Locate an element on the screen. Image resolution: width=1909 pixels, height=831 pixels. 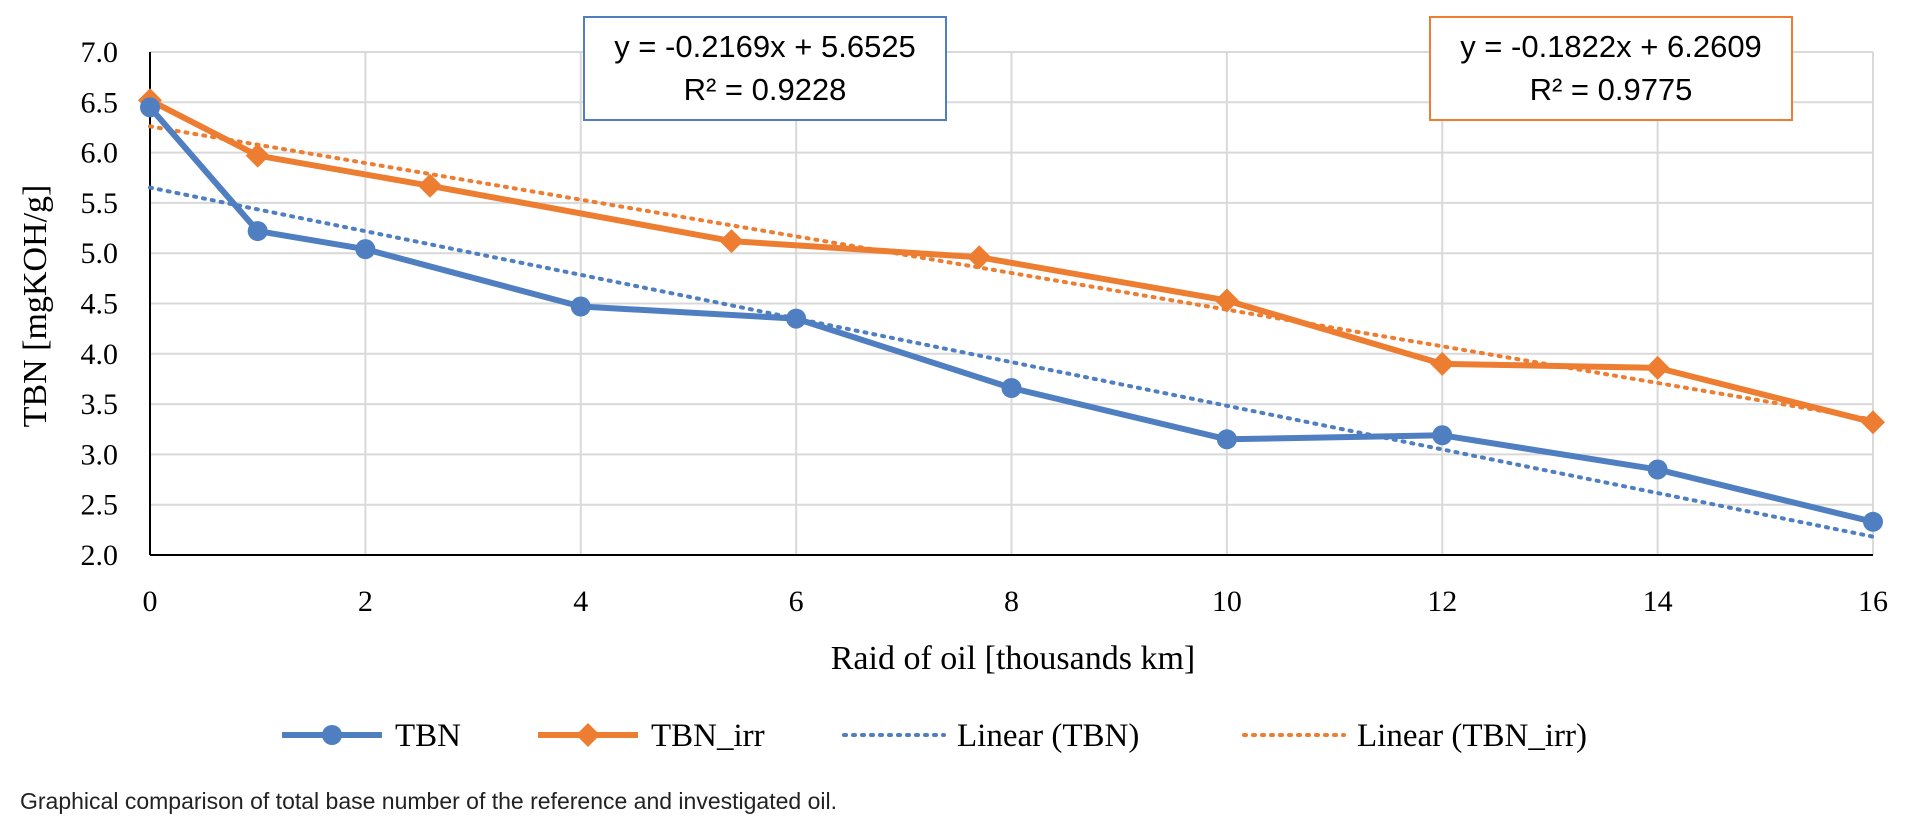
y-tick-label: 6.5 is located at coordinates (100, 102).